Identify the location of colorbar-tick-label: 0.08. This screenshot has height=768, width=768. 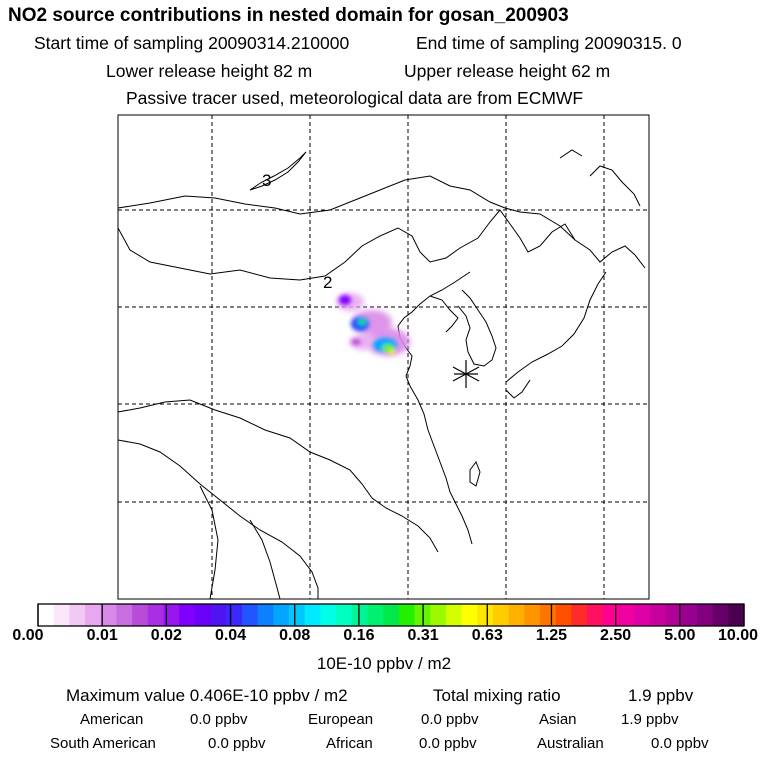
(295, 635).